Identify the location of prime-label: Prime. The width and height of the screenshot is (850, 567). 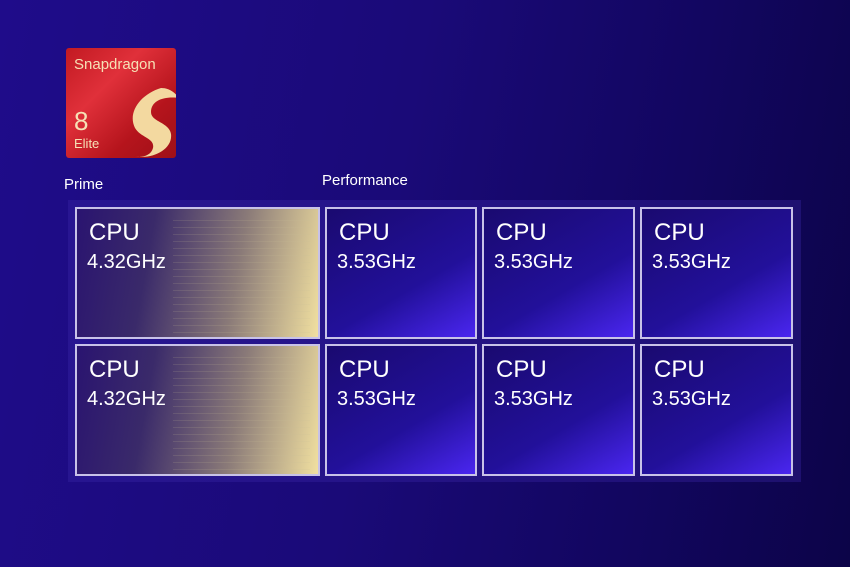
(84, 184).